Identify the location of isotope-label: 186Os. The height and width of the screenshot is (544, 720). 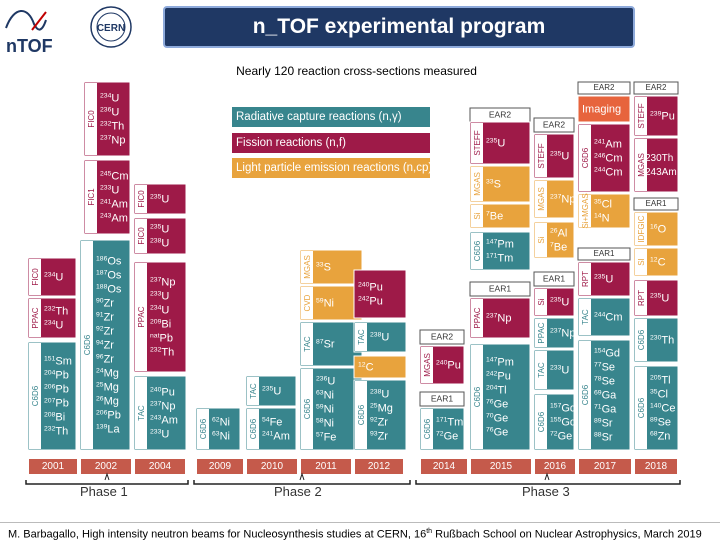
(109, 262).